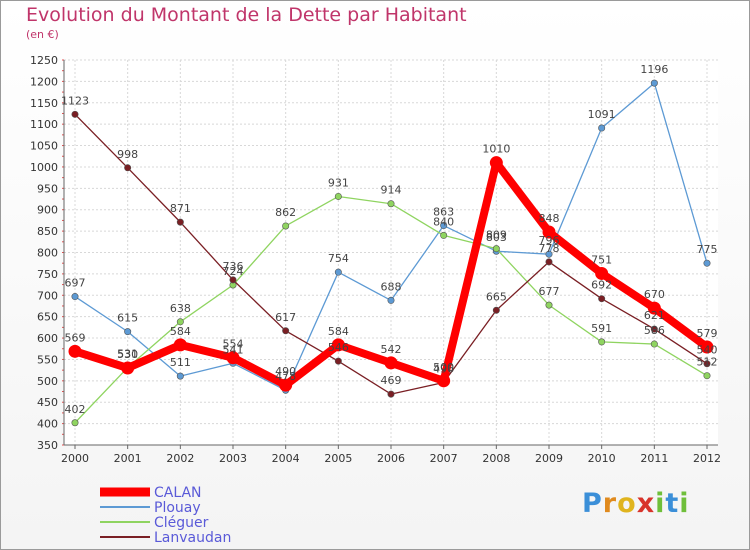  Describe the element at coordinates (47, 210) in the screenshot. I see `y-tick-label: 900` at that location.